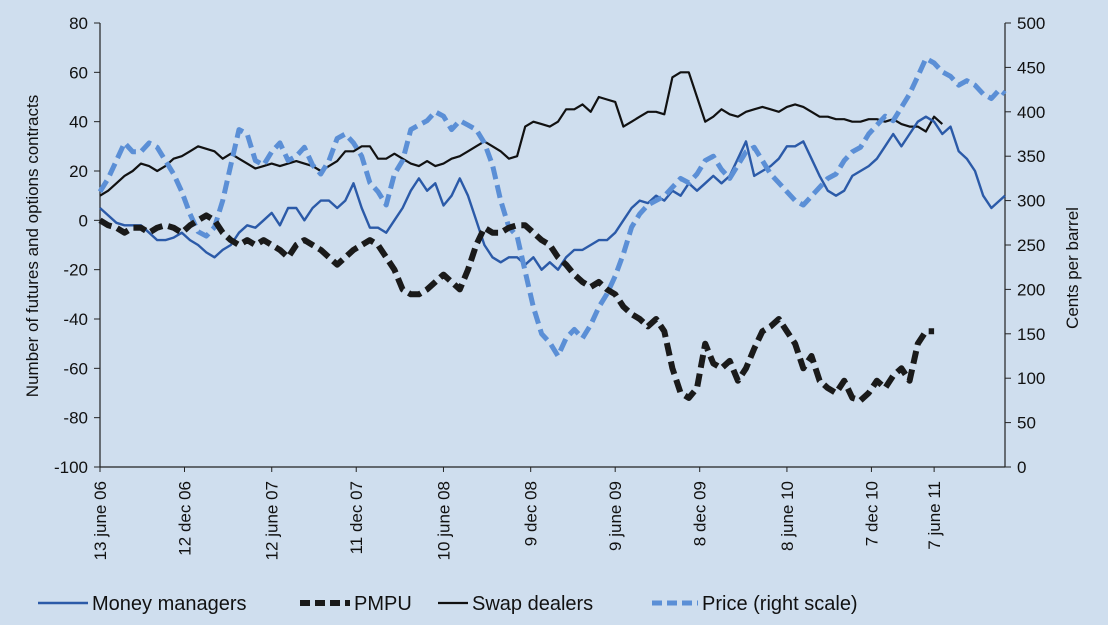 This screenshot has height=625, width=1108. Describe the element at coordinates (75, 418) in the screenshot. I see `y-left-tick-label: -80` at that location.